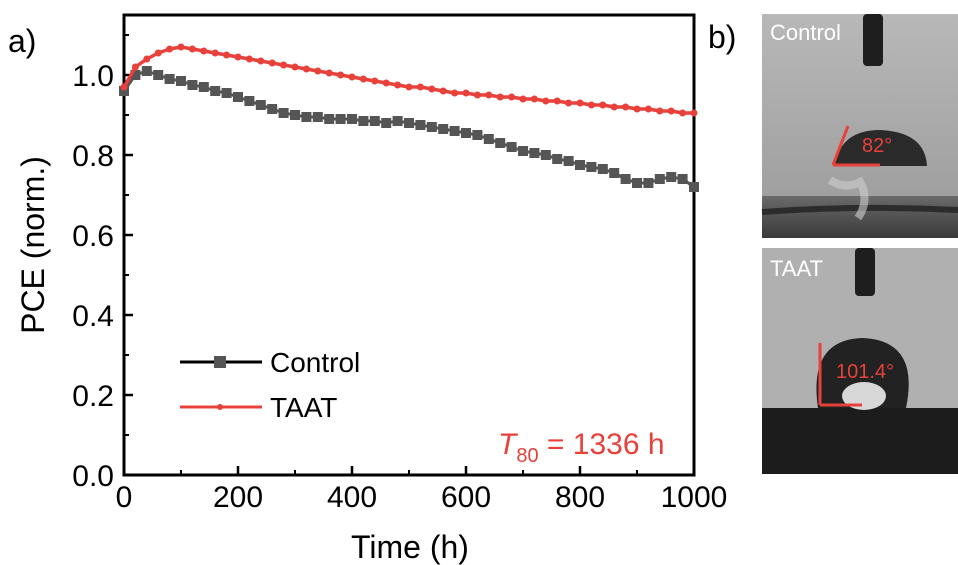 Image resolution: width=958 pixels, height=565 pixels. I want to click on photo-taat-angle: 101.4°, so click(865, 372).